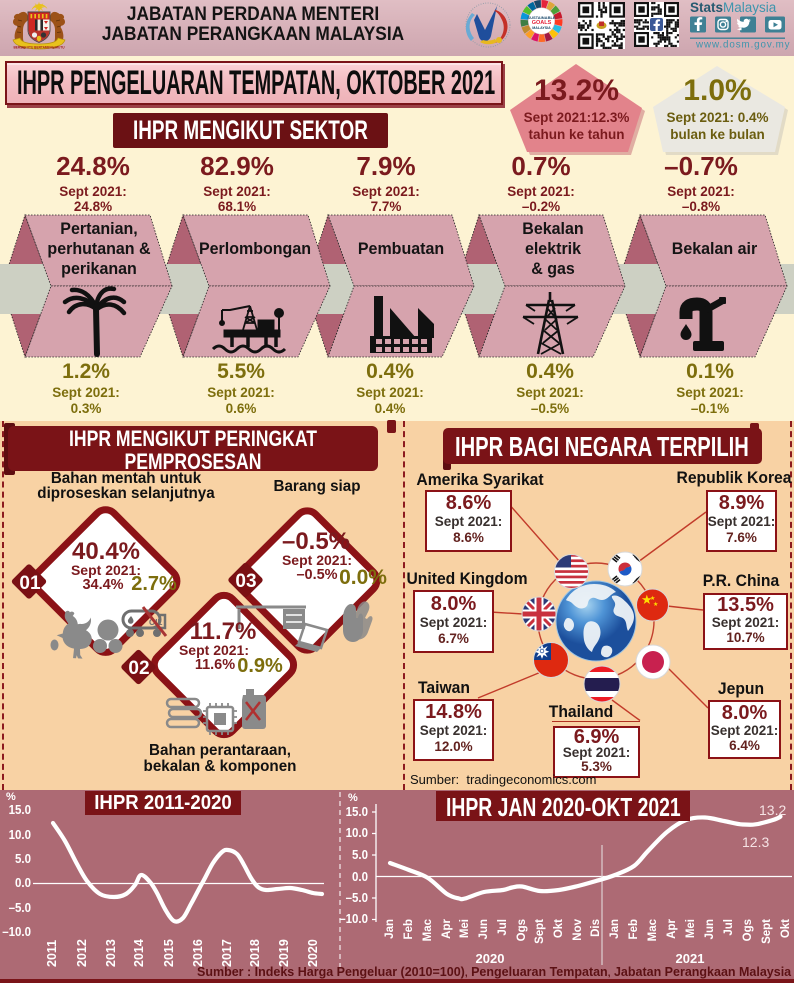  Describe the element at coordinates (39, 48) in the screenshot. I see `svg-text: BERSEKUTU BERTAMBAH MUTU` at that location.